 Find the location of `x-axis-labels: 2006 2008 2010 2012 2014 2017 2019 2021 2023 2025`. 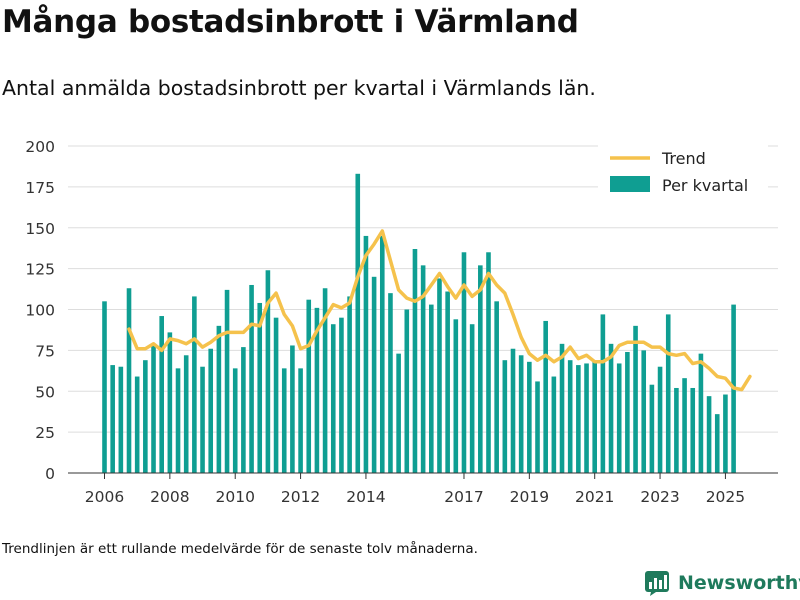

x-axis-labels: 2006 2008 2010 2012 2014 2017 2019 2021 2023 2025 is located at coordinates (415, 489).